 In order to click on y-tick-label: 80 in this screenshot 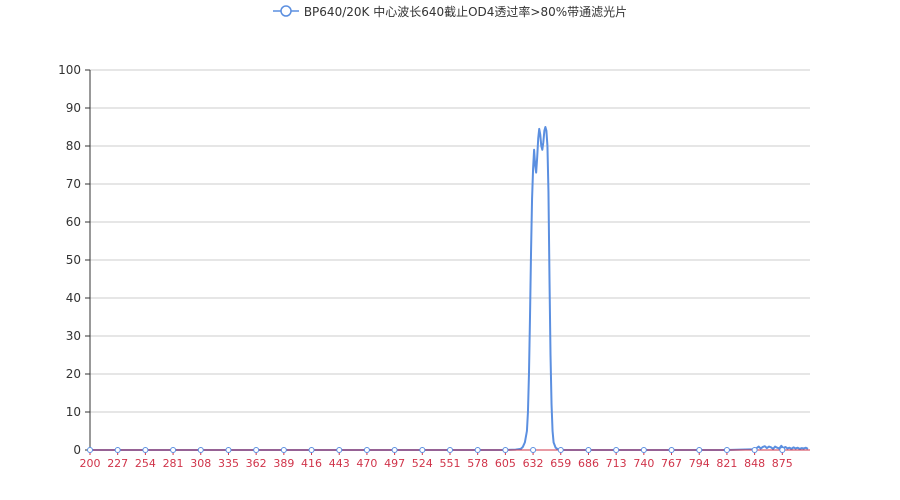, I will do `click(73, 146)`.